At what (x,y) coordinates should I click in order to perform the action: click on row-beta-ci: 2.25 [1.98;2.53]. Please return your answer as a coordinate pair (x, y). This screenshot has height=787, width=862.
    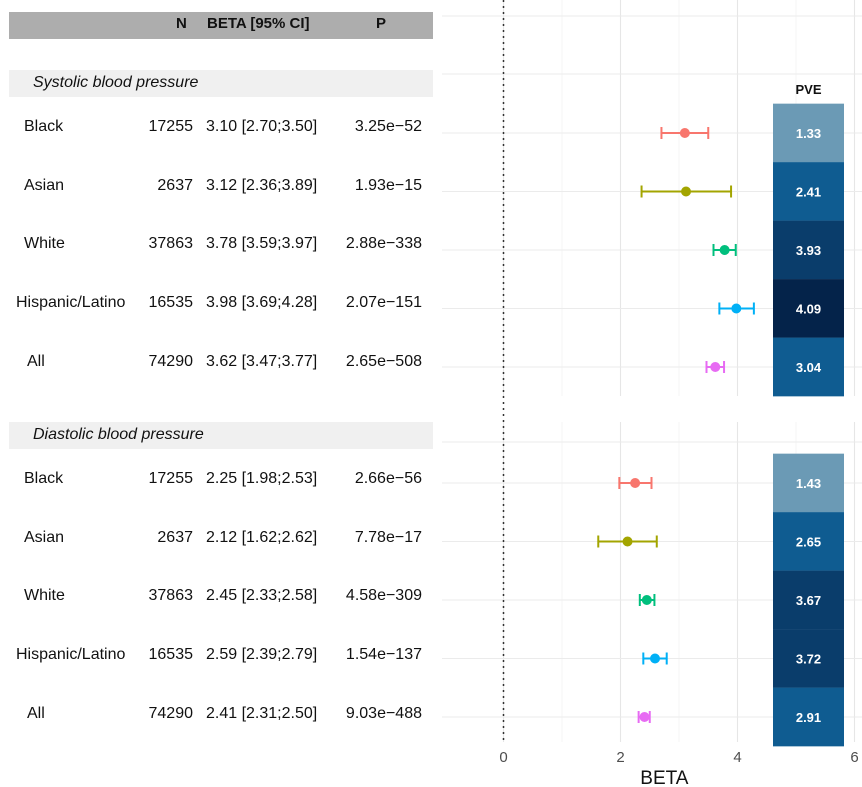
    Looking at the image, I should click on (262, 478).